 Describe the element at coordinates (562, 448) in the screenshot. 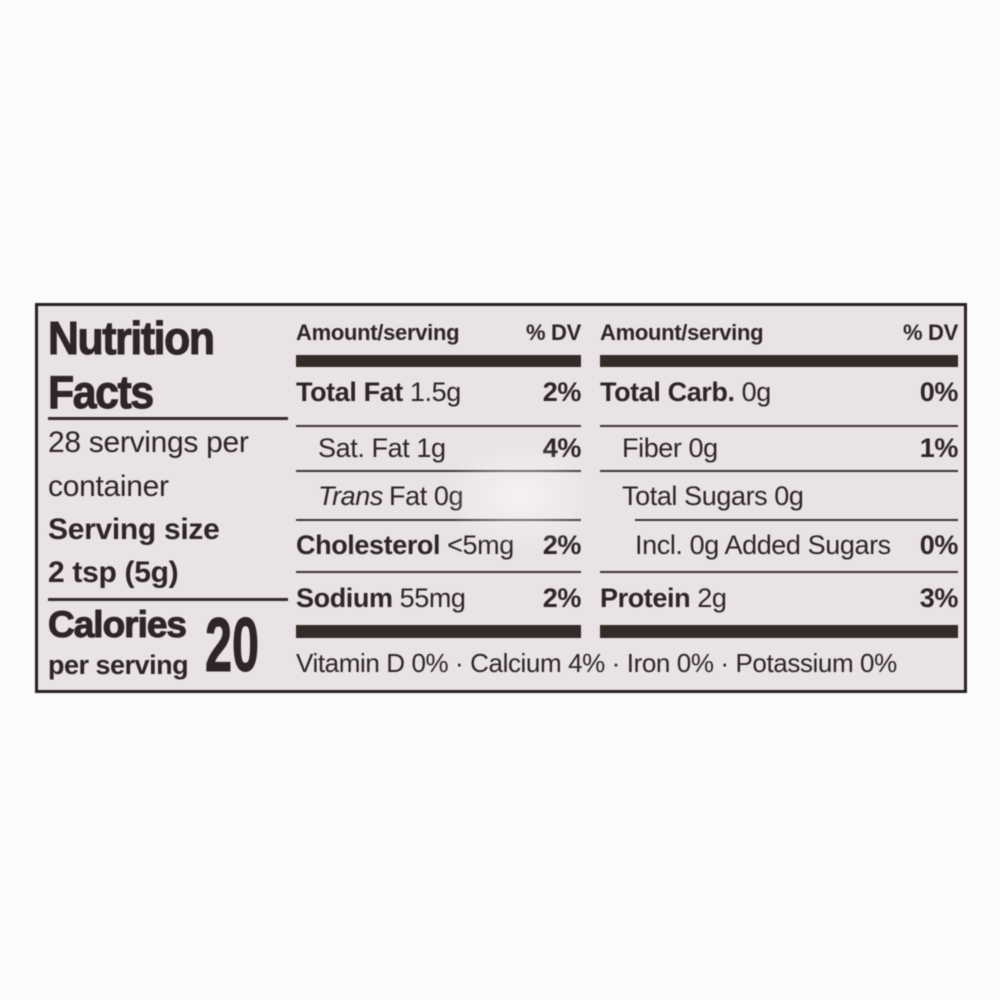

I see `nutrient-dv: 4%` at that location.